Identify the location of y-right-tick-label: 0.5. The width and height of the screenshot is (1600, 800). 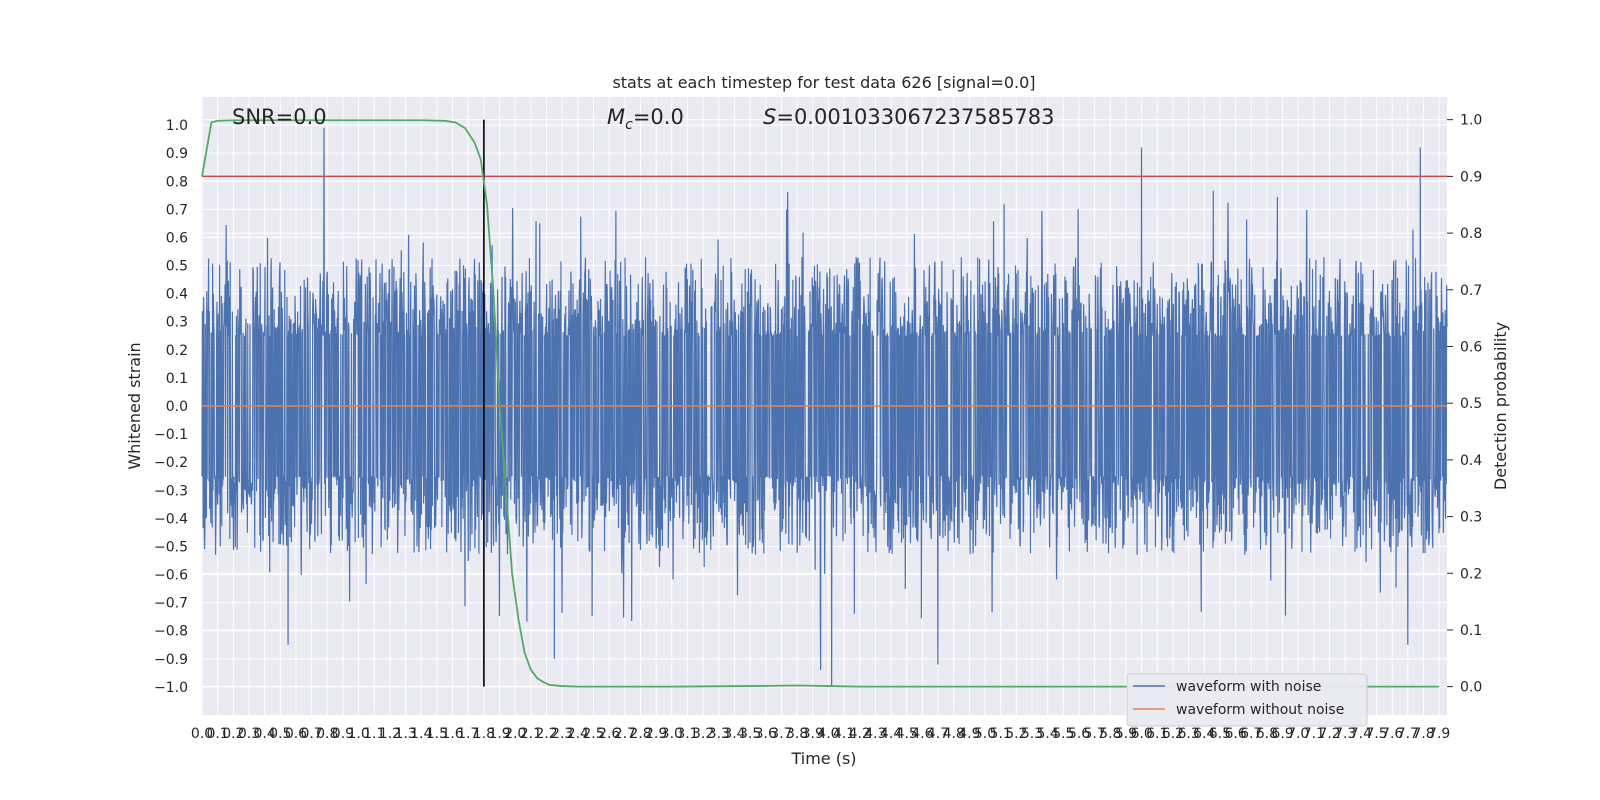
(1471, 404).